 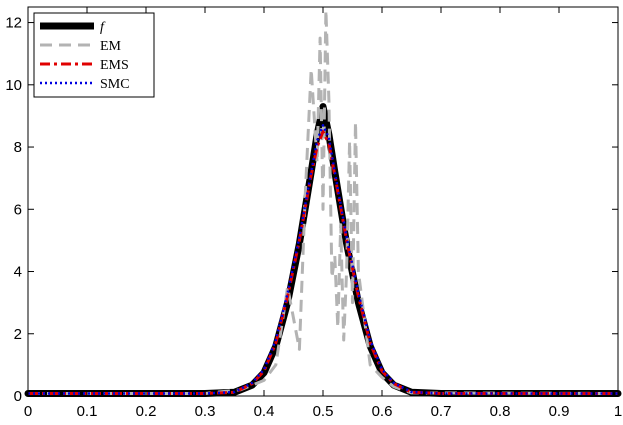 What do you see at coordinates (18, 272) in the screenshot?
I see `y-tick-label: 4` at bounding box center [18, 272].